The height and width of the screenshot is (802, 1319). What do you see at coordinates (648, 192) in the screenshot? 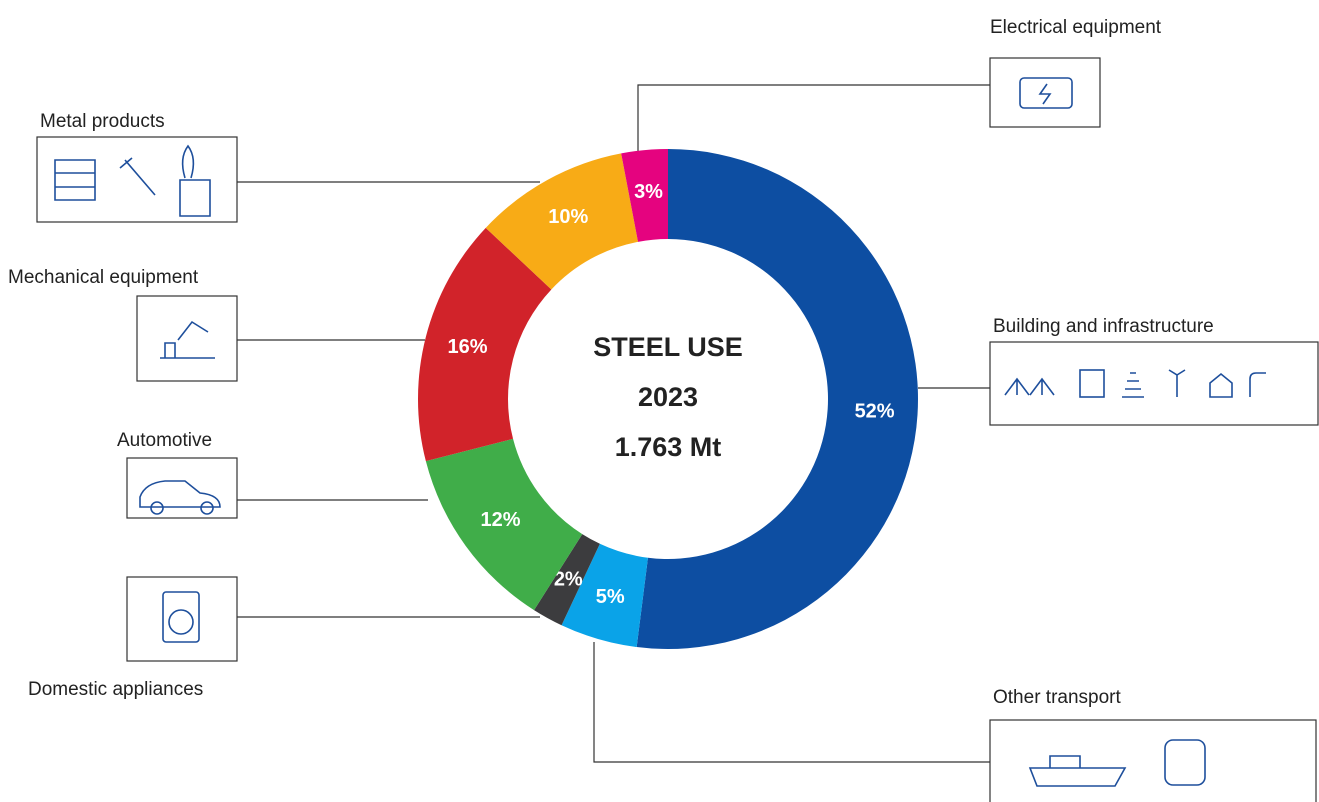
I see `value-label: 3%` at bounding box center [648, 192].